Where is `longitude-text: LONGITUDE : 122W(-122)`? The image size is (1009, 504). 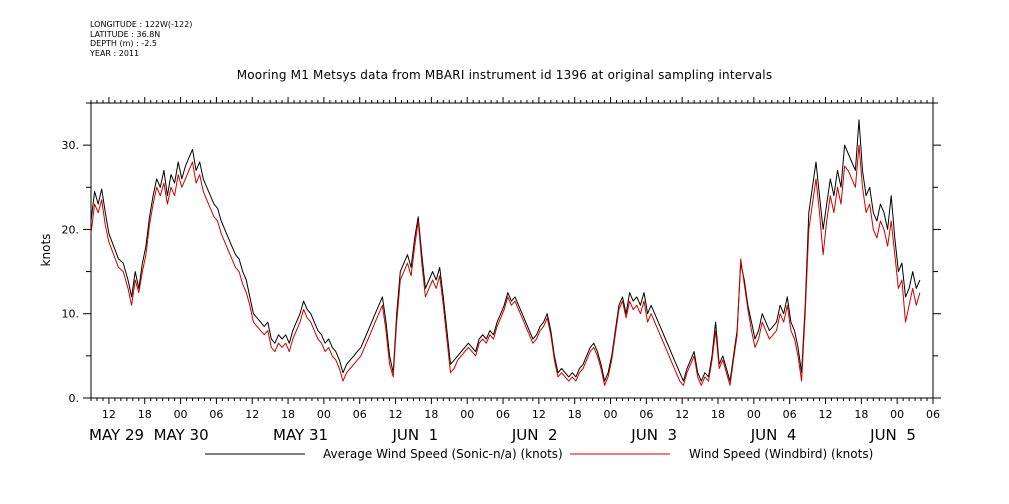
longitude-text: LONGITUDE : 122W(-122) is located at coordinates (141, 24).